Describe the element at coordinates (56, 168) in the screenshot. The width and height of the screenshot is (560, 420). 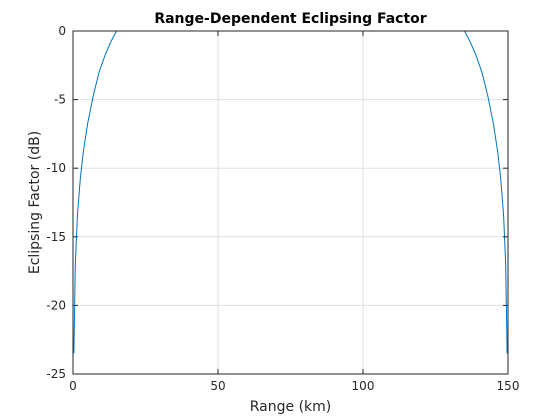
I see `y-tick-label: -10` at that location.